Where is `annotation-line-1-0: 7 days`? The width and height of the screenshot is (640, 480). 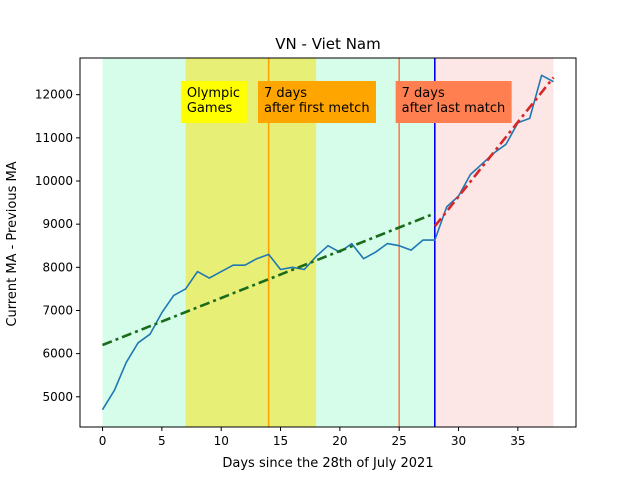
annotation-line-1-0: 7 days is located at coordinates (285, 93).